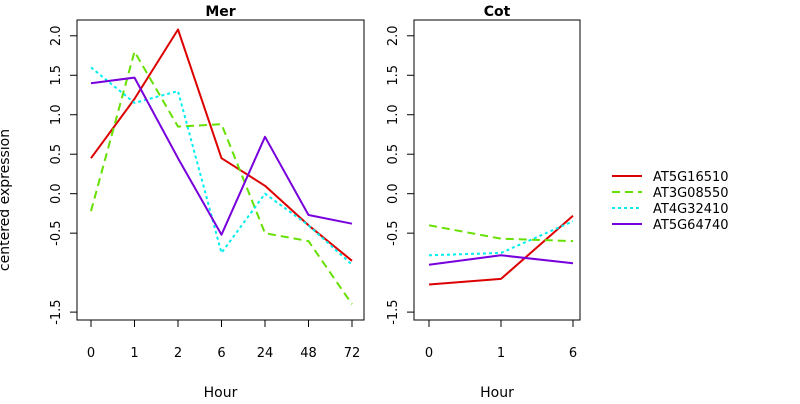 The width and height of the screenshot is (800, 404). Describe the element at coordinates (178, 353) in the screenshot. I see `x-tick-label: 2` at that location.